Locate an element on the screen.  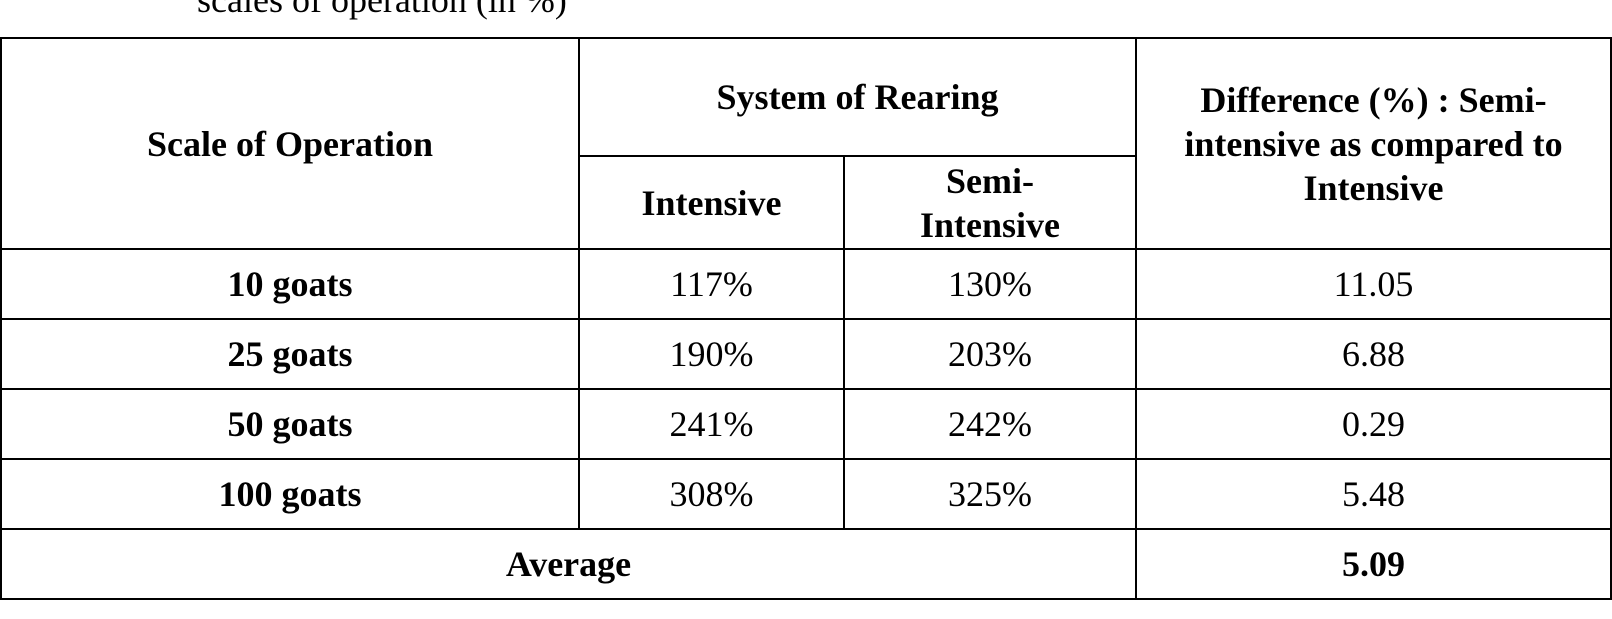
table-row: 100 goats 308% 325% 5.48 is located at coordinates (806, 494).